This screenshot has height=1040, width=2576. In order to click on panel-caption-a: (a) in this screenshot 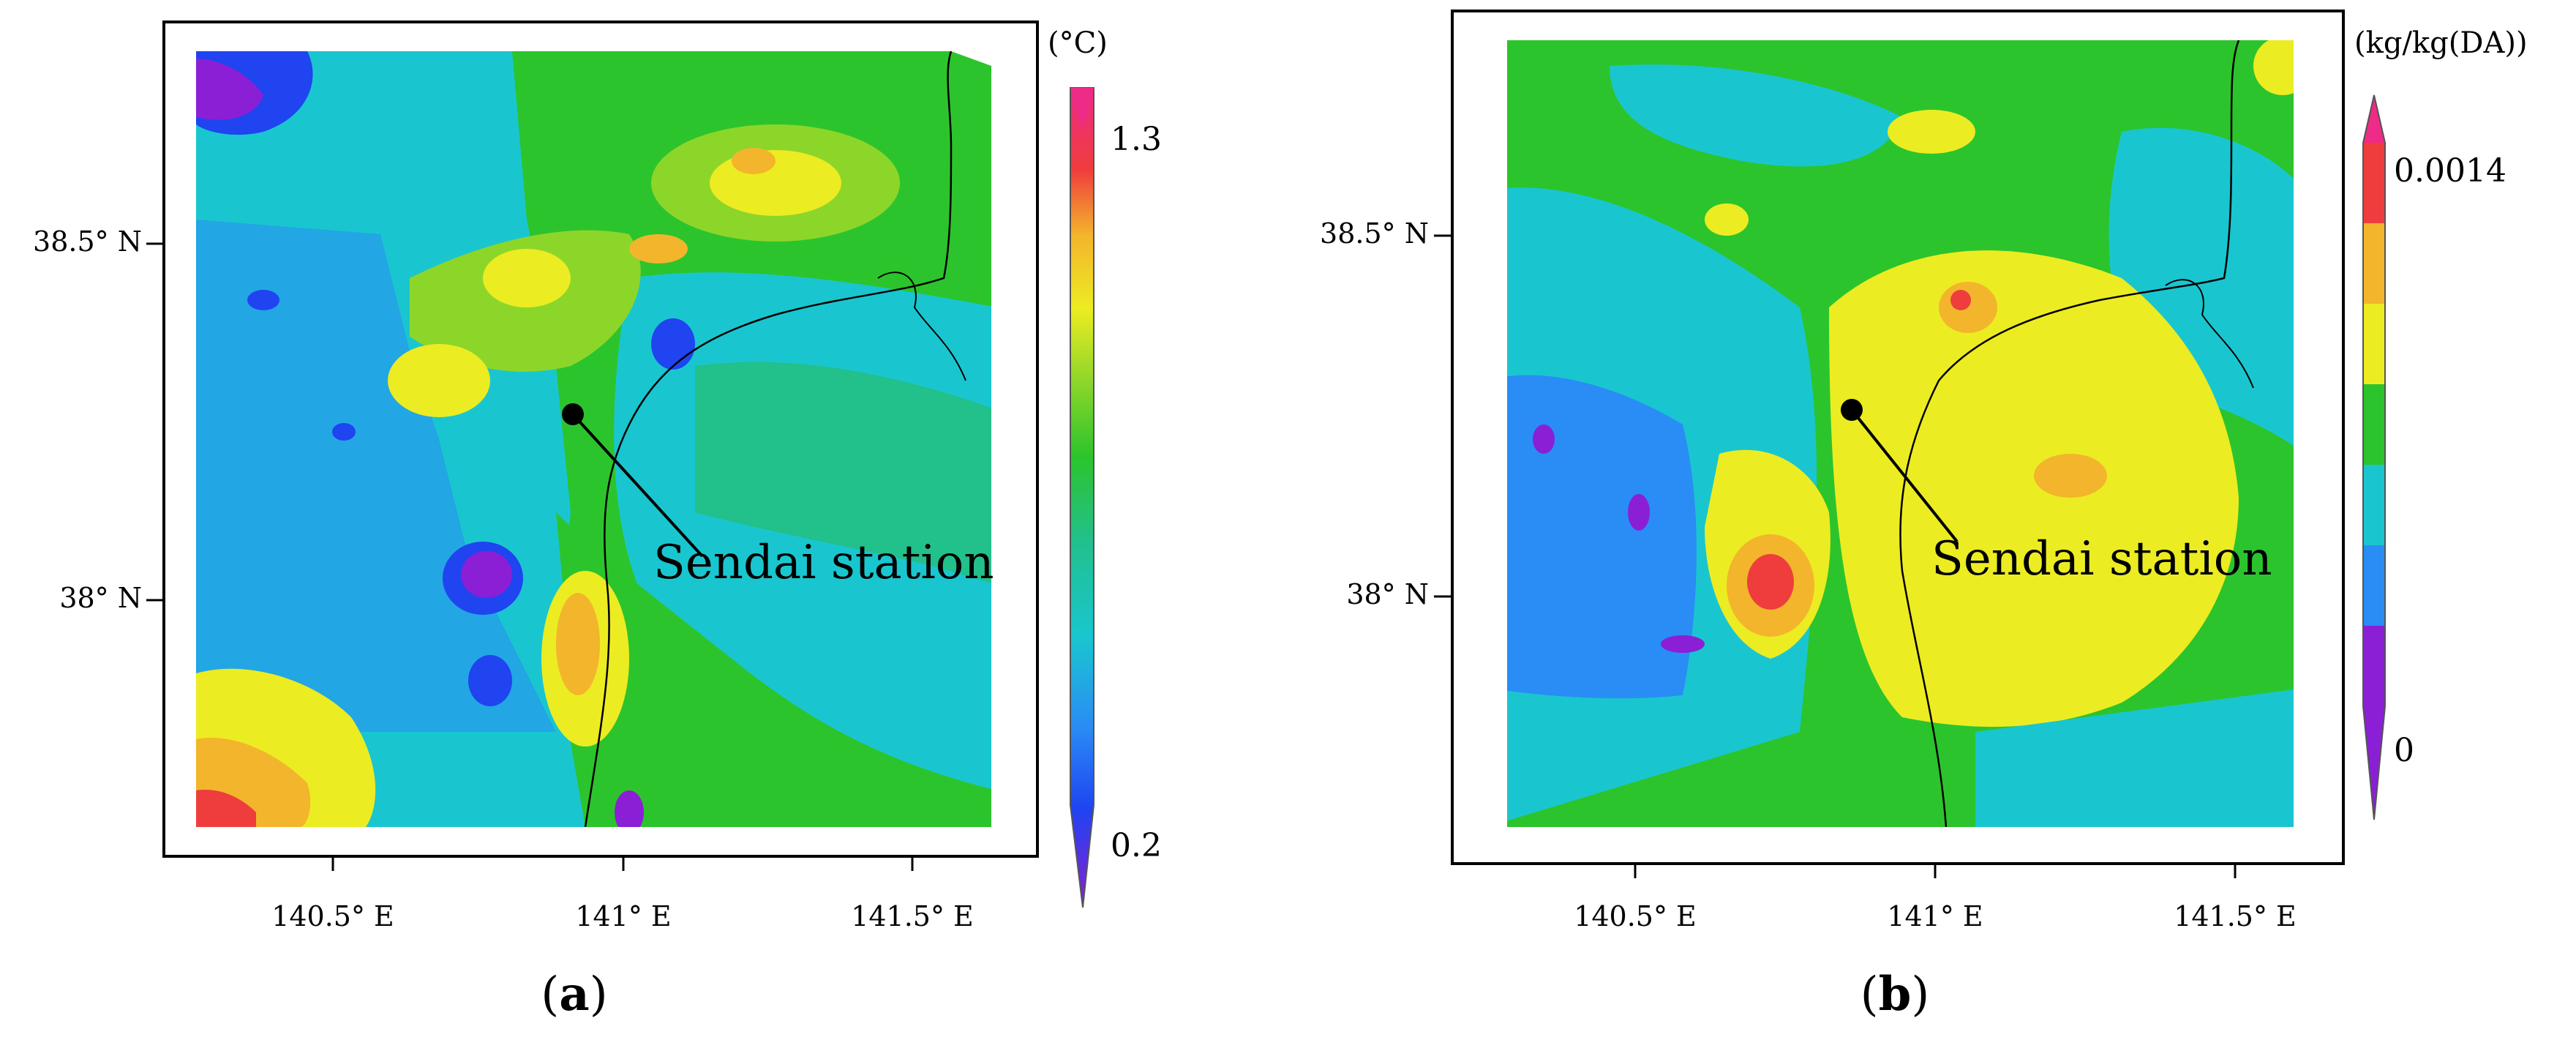, I will do `click(574, 994)`.